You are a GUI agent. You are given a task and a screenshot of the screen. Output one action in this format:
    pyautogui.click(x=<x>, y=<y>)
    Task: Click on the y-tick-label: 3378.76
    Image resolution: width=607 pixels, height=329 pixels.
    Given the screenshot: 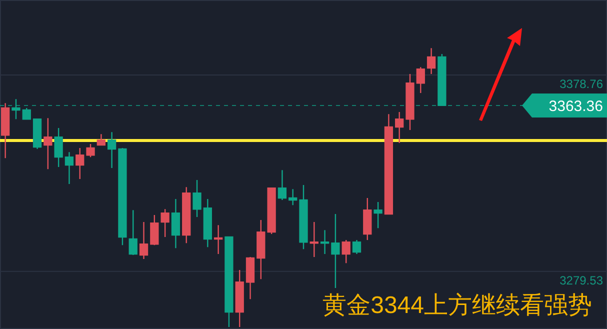 What is the action you would take?
    pyautogui.click(x=582, y=84)
    